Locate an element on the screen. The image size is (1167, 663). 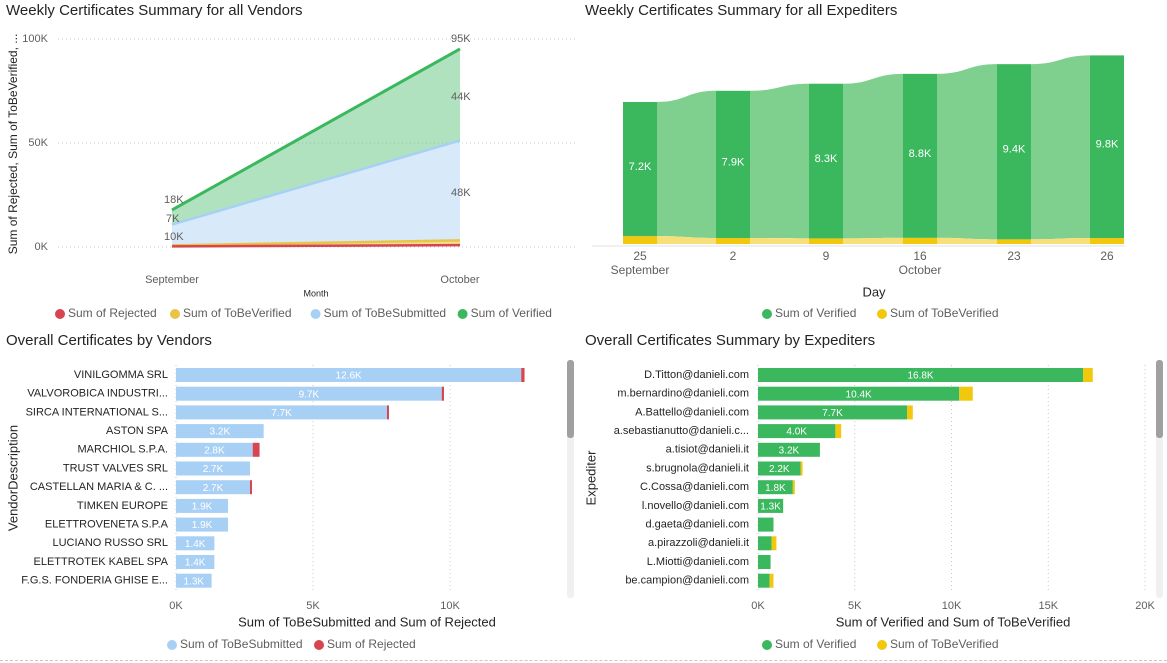
tobeverified-ribbon is located at coordinates (779, 241).